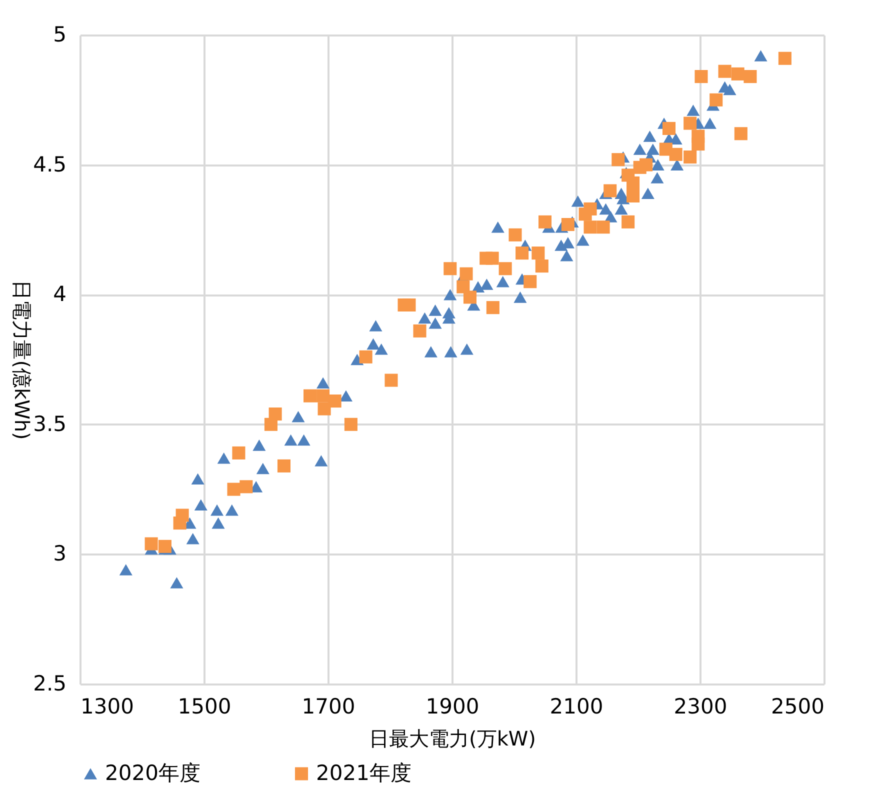 Image resolution: width=893 pixels, height=812 pixels. Describe the element at coordinates (152, 772) in the screenshot. I see `legend-label: 2020年度` at that location.